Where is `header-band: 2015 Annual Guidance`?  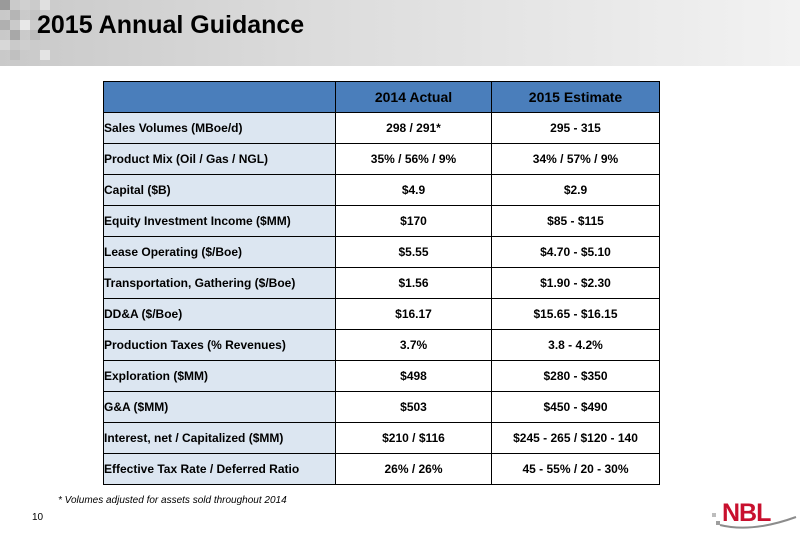
header-band: 2015 Annual Guidance is located at coordinates (400, 33).